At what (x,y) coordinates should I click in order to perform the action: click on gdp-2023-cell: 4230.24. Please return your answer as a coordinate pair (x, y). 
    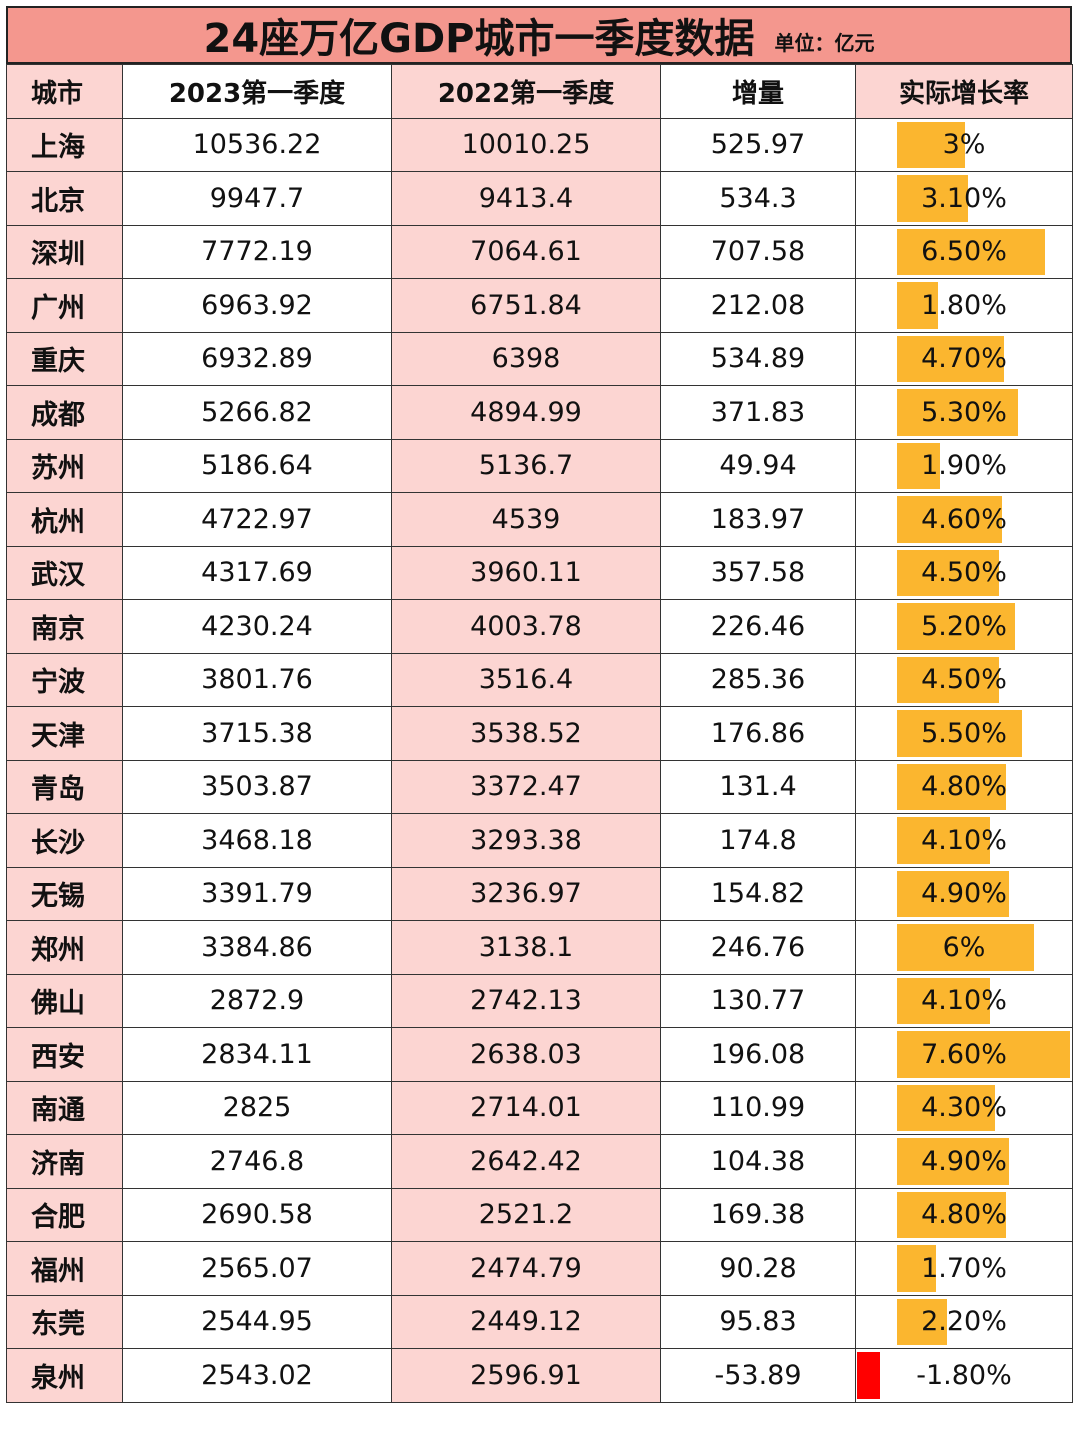
    Looking at the image, I should click on (257, 626).